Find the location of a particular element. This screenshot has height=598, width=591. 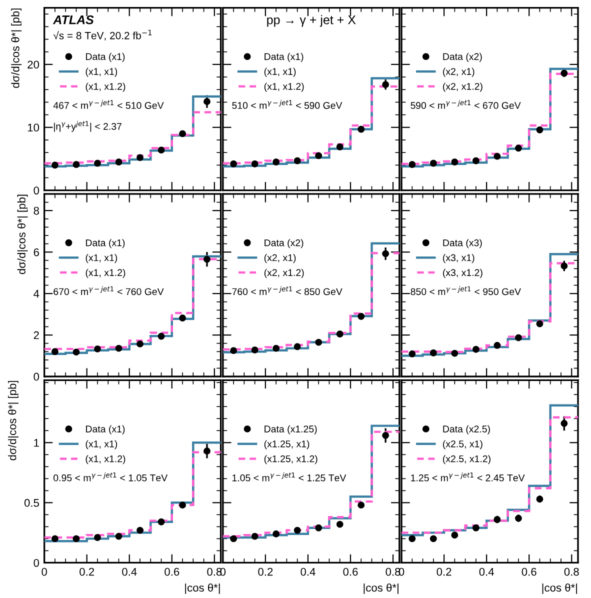

annotation: 510 < m$^{γ−jet1}$ < 590 GeV is located at coordinates (287, 104).